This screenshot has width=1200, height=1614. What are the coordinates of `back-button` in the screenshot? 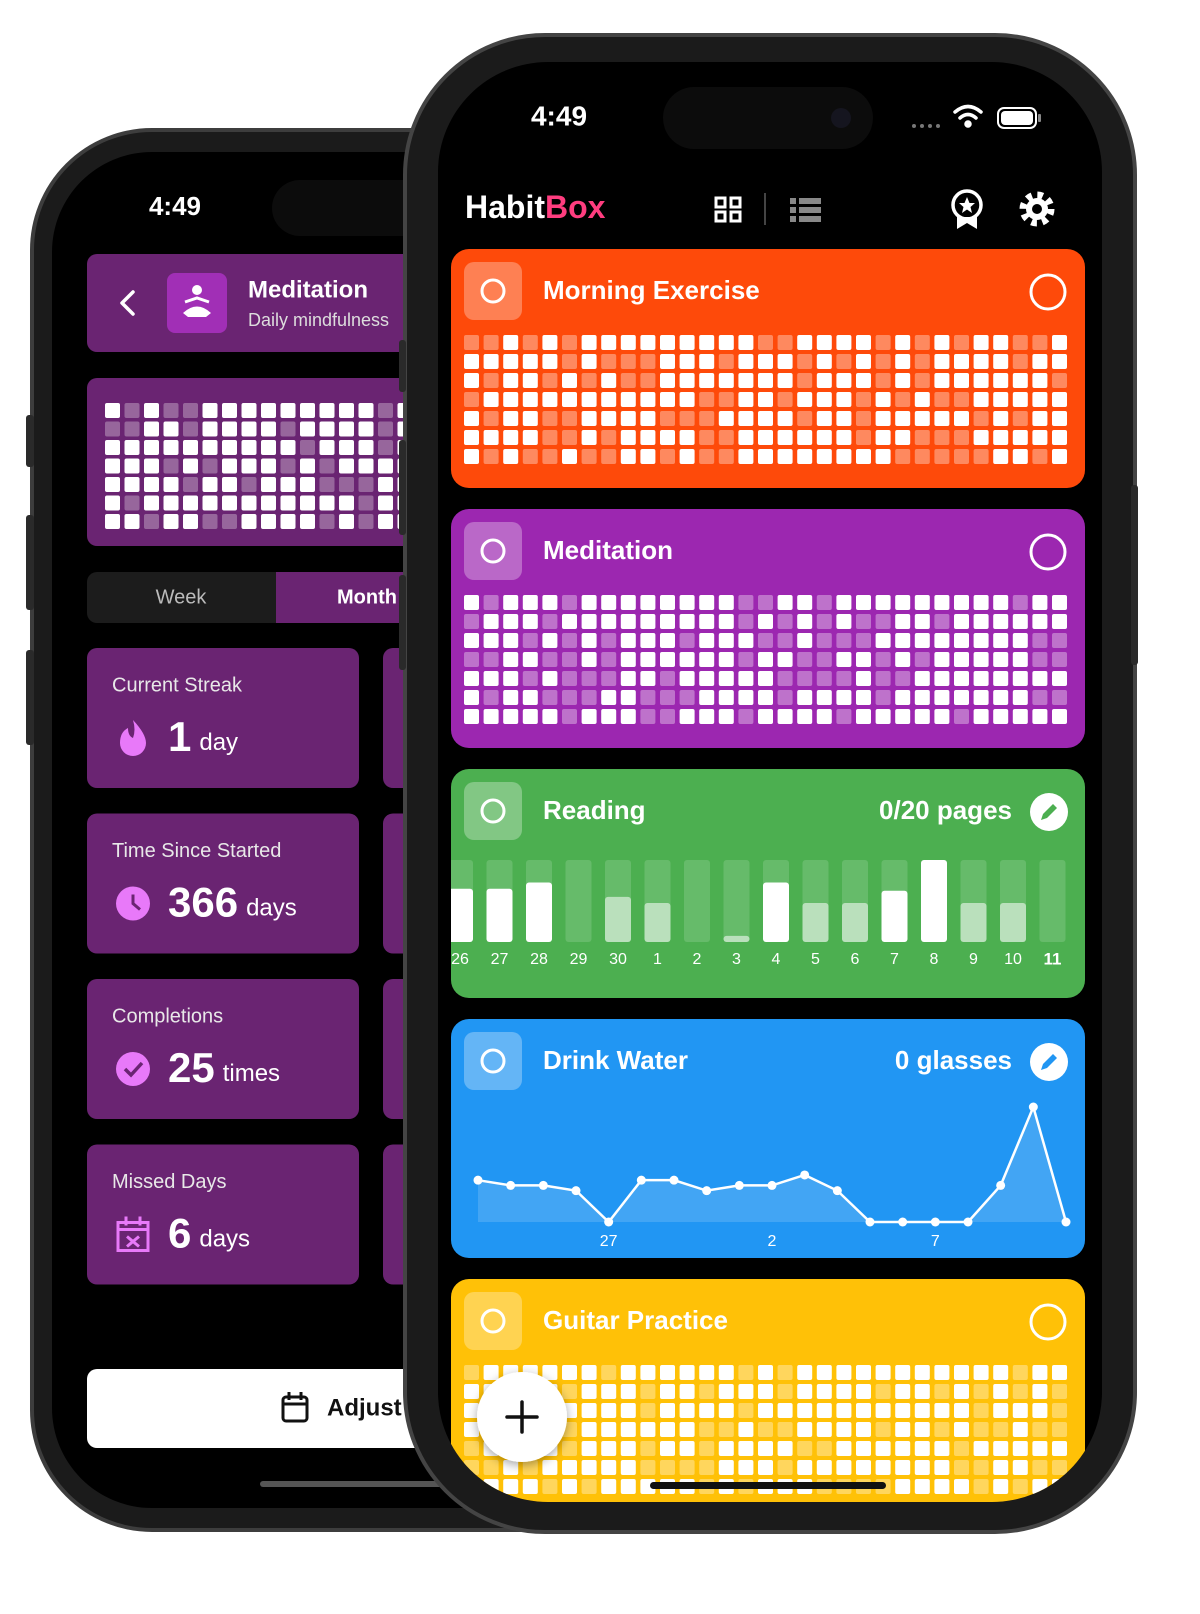 It's located at (127, 303).